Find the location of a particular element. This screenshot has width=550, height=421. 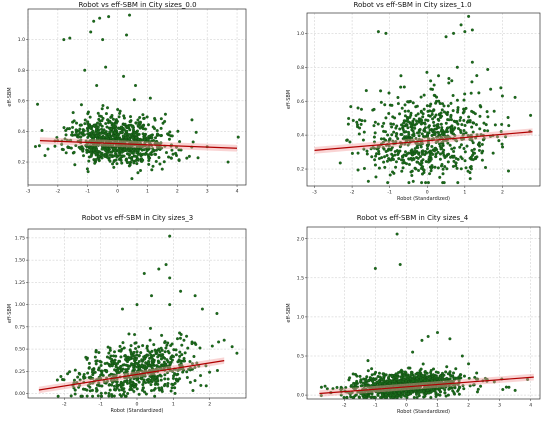

chart-title: Robot vs eff-SBM in City sizes_1.0 is located at coordinates (412, 5).